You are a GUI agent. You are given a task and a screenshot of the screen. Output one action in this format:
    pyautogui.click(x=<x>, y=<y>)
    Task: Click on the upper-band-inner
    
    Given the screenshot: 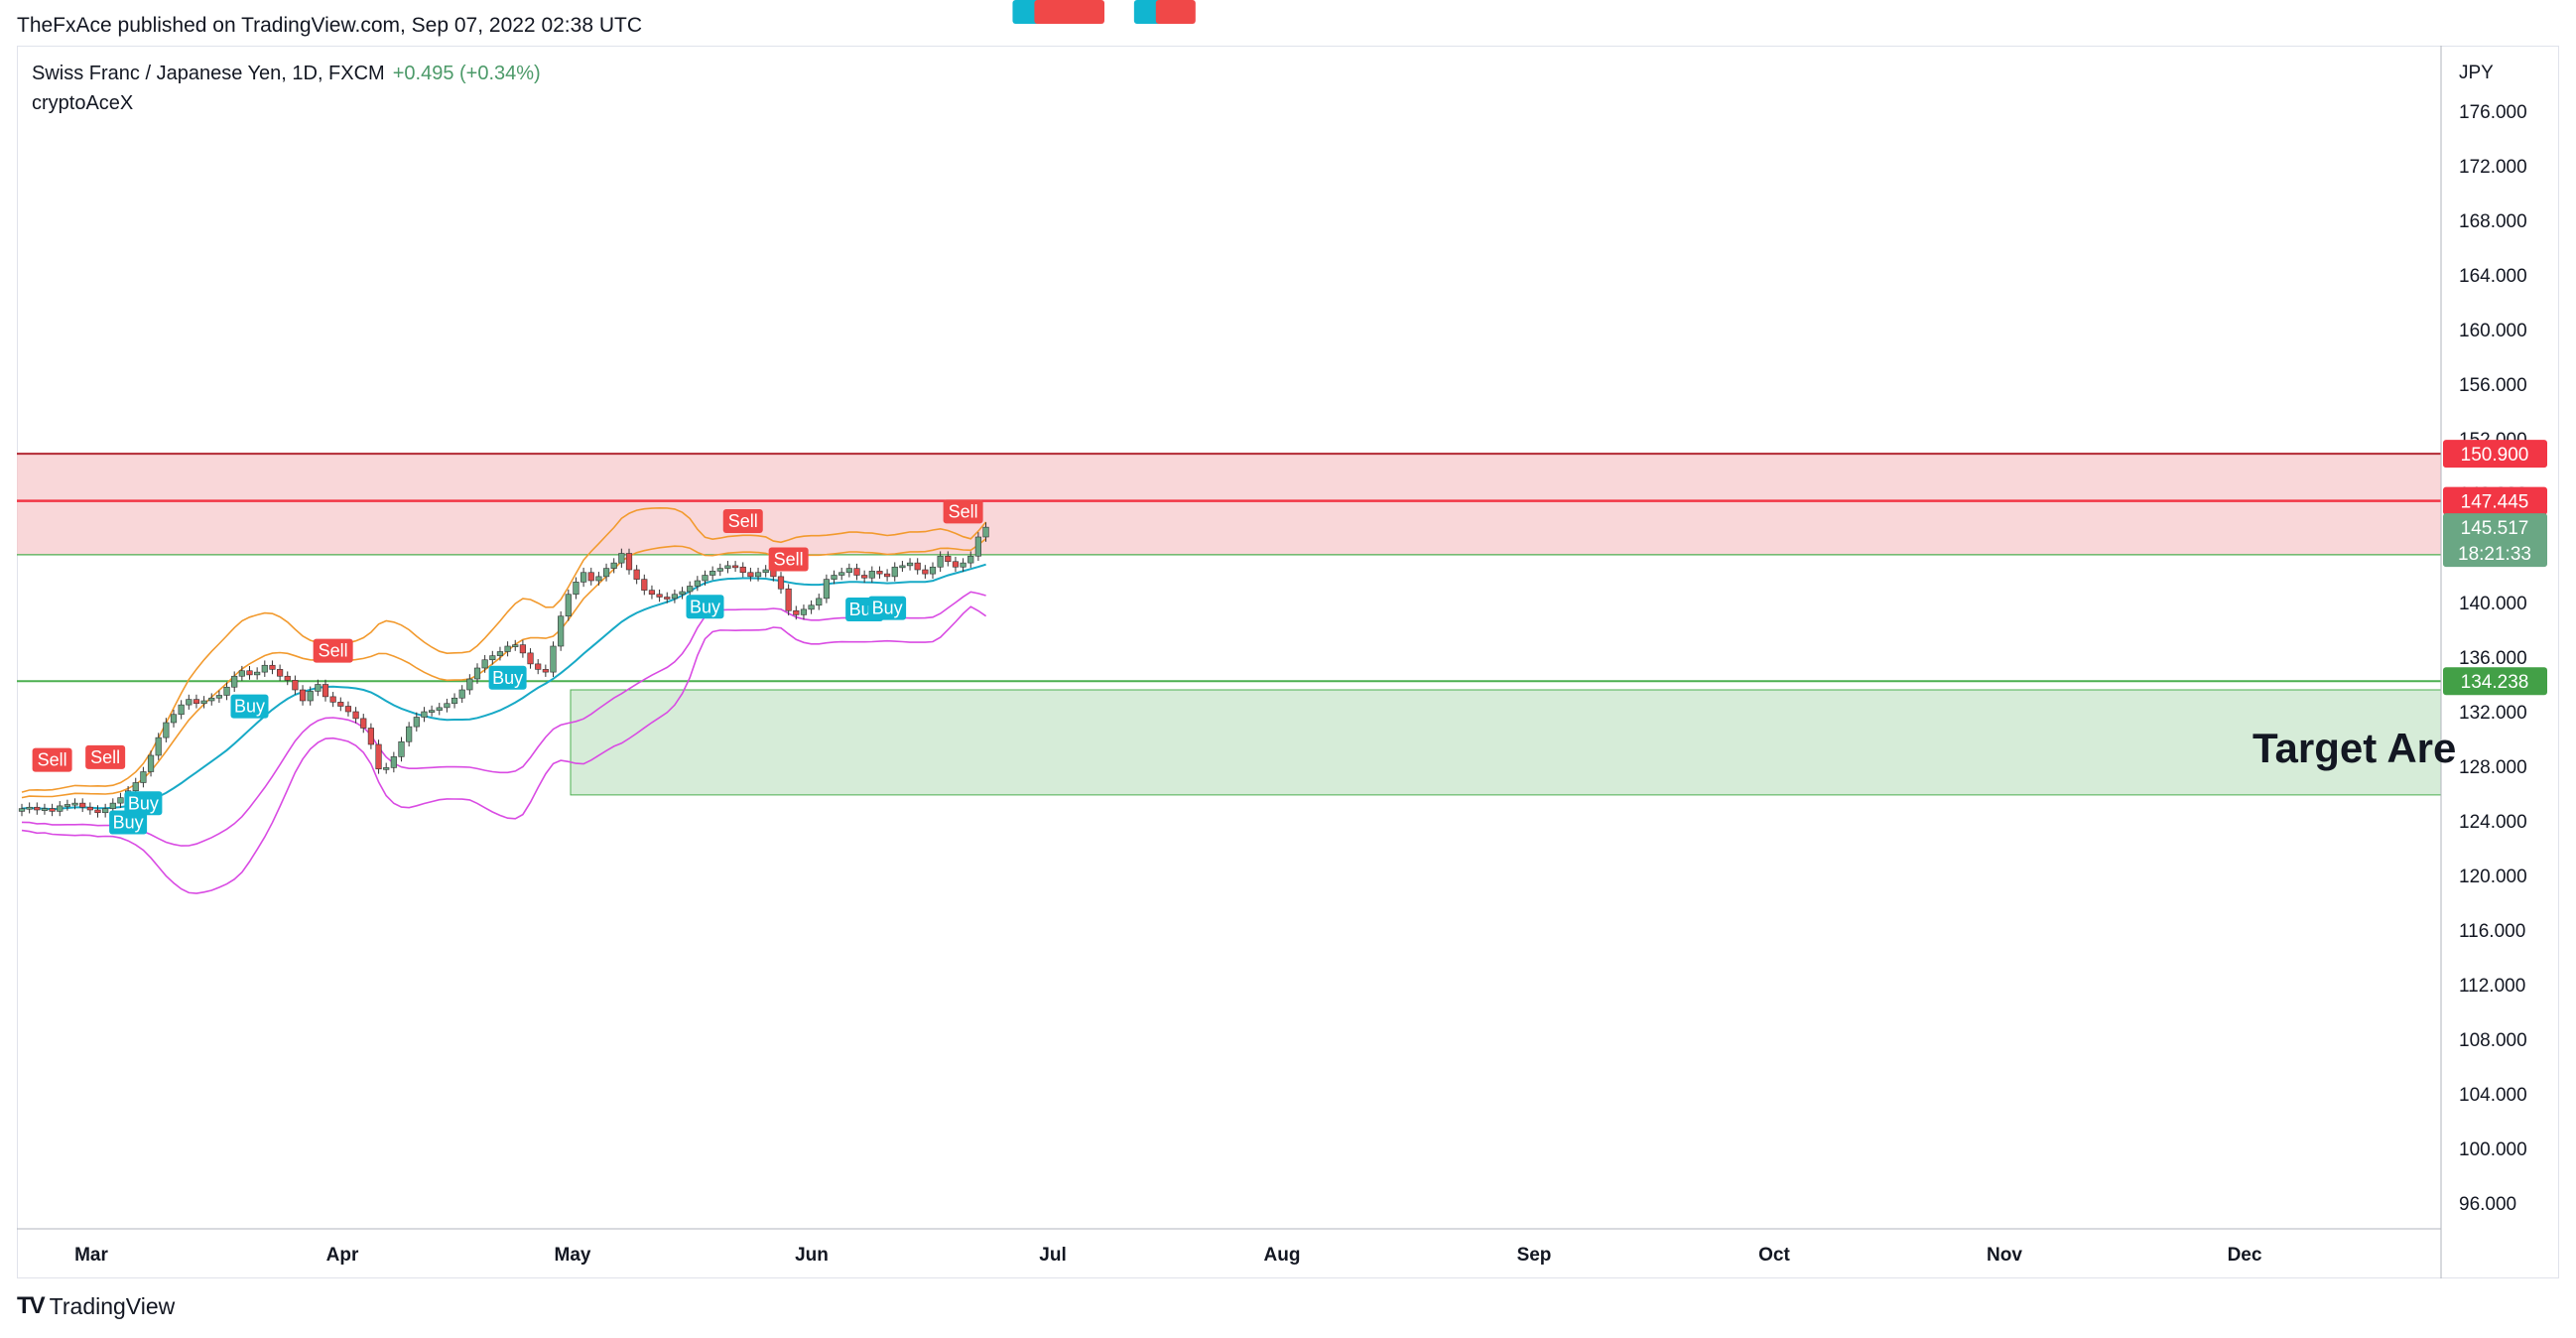 What is the action you would take?
    pyautogui.click(x=504, y=668)
    